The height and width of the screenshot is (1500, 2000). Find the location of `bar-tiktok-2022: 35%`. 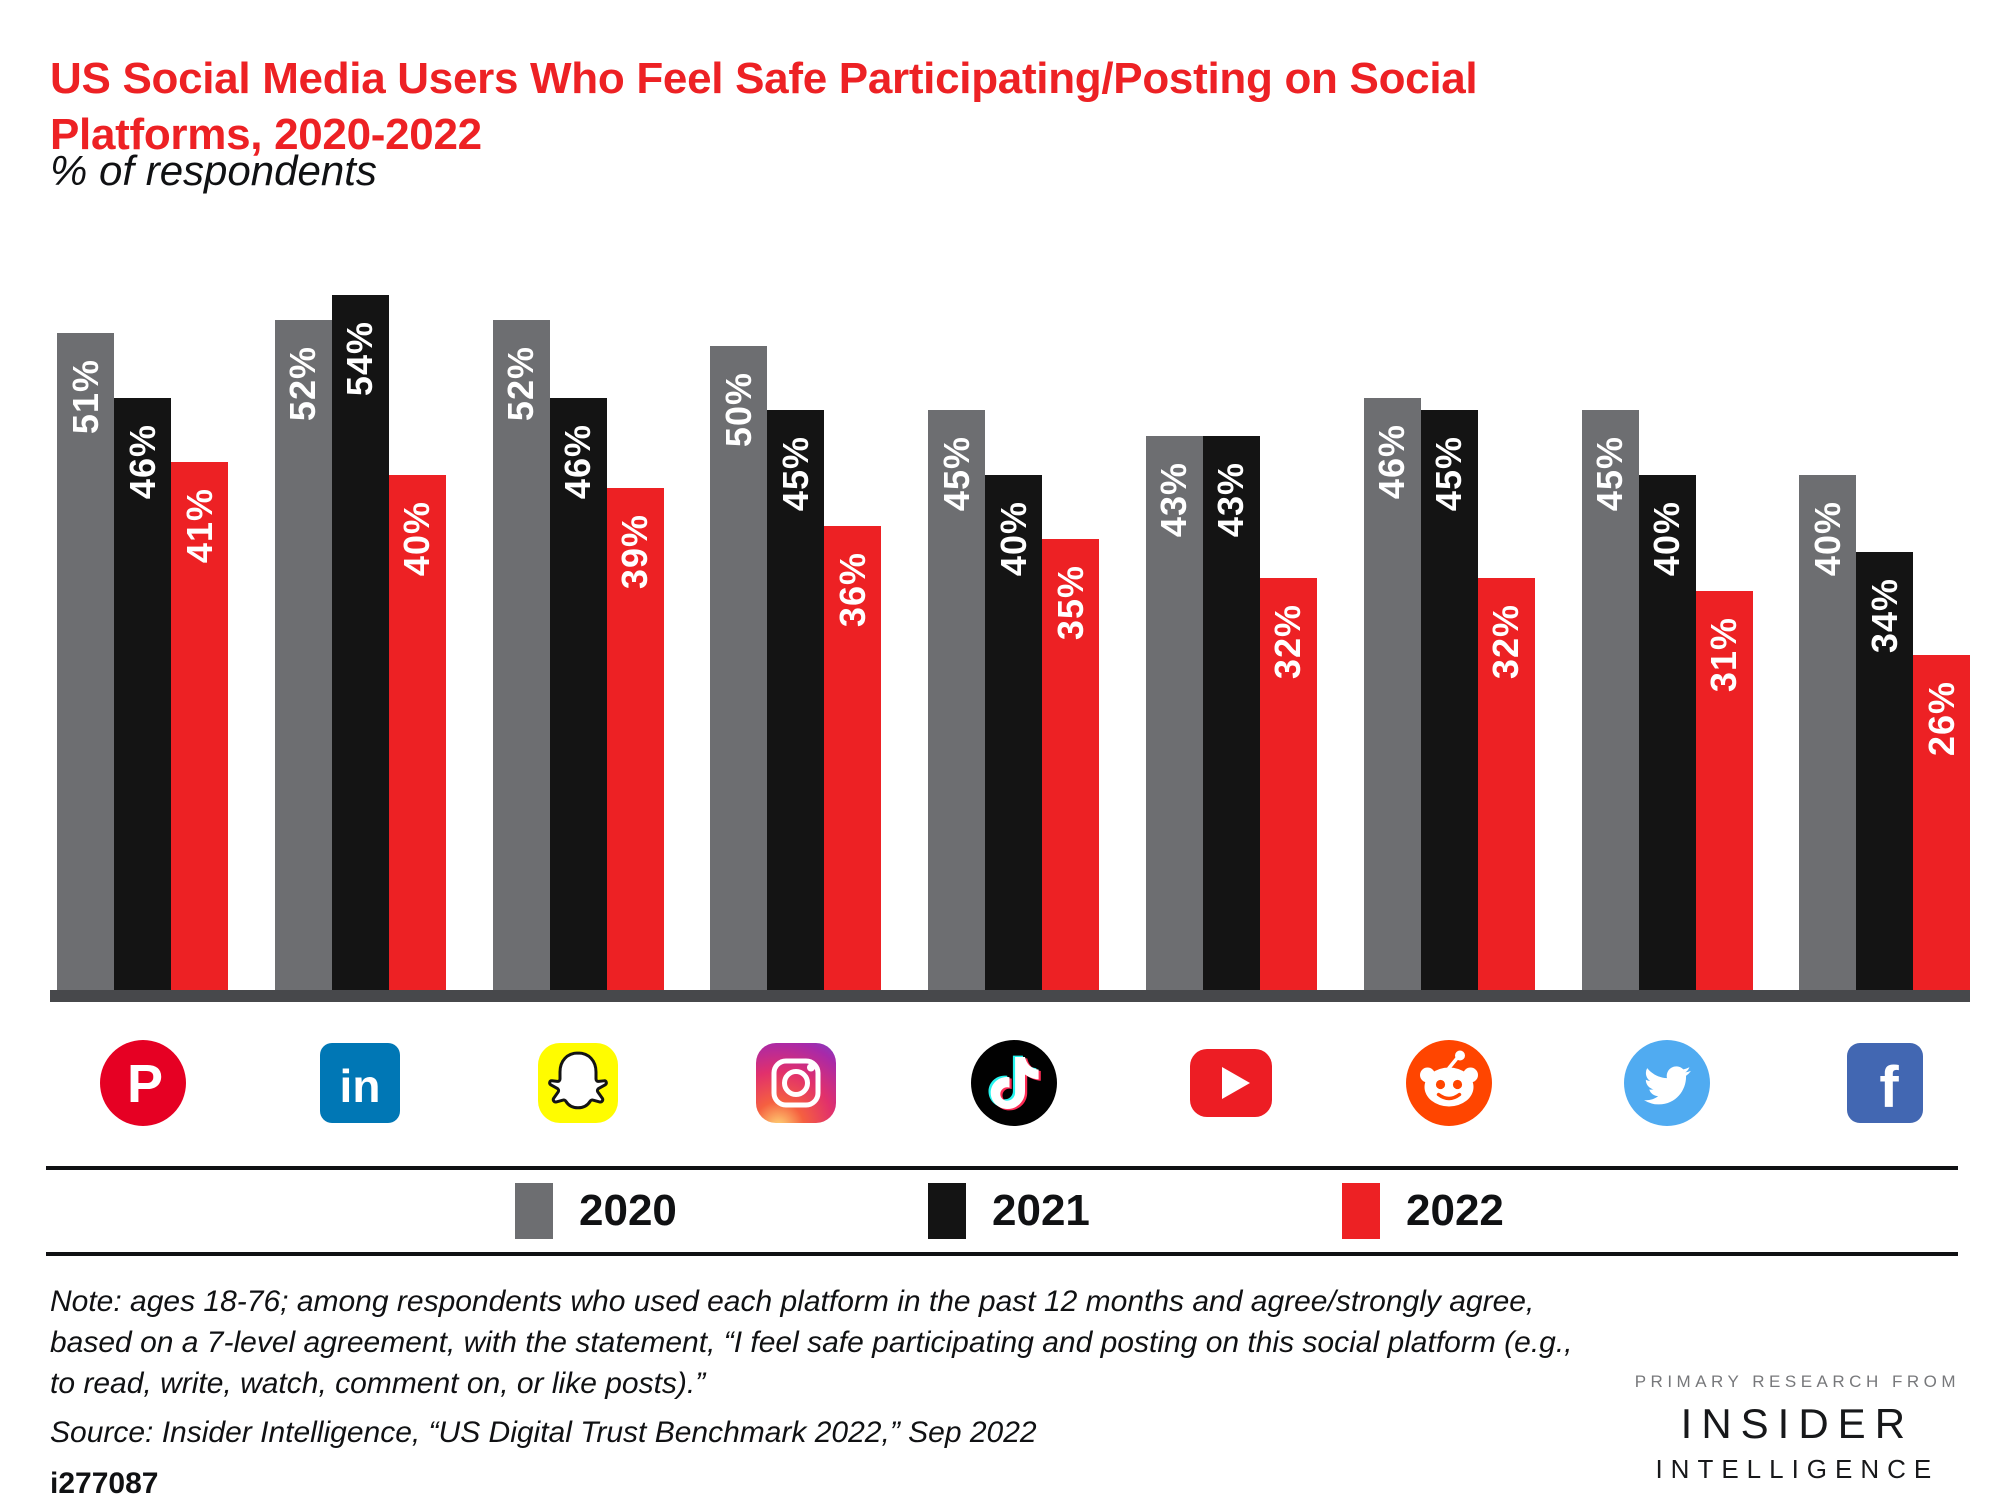

bar-tiktok-2022: 35% is located at coordinates (1071, 764).